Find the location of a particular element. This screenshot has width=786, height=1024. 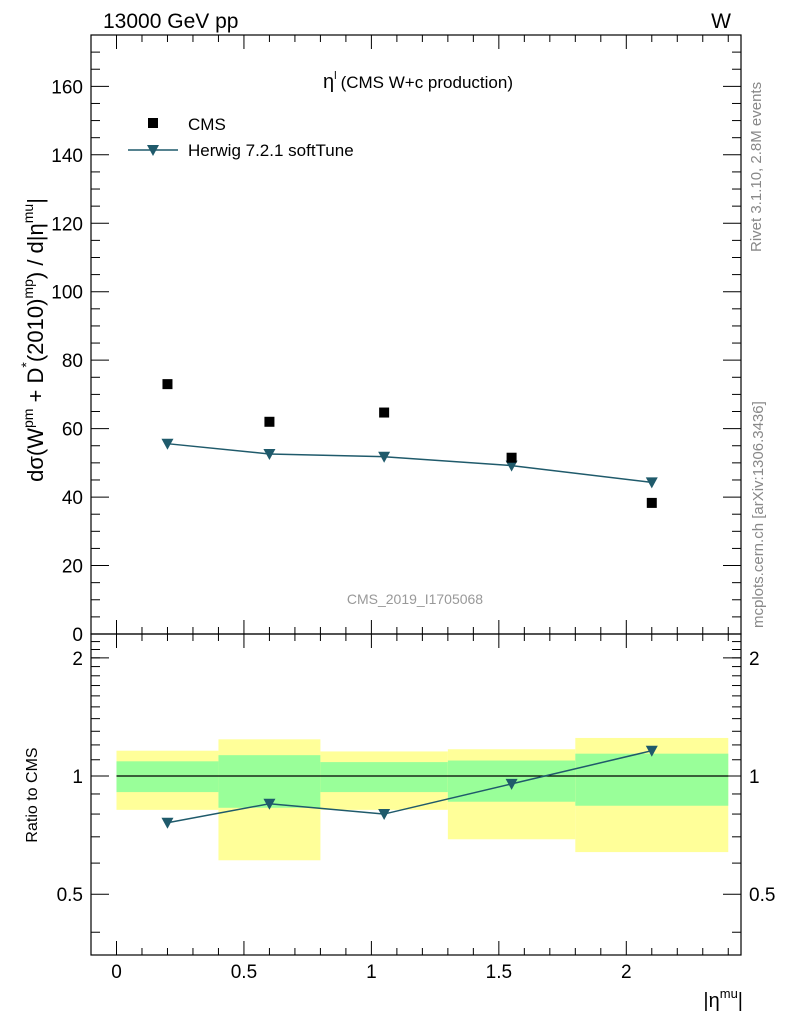

x-tick-label: 1 is located at coordinates (371, 972).